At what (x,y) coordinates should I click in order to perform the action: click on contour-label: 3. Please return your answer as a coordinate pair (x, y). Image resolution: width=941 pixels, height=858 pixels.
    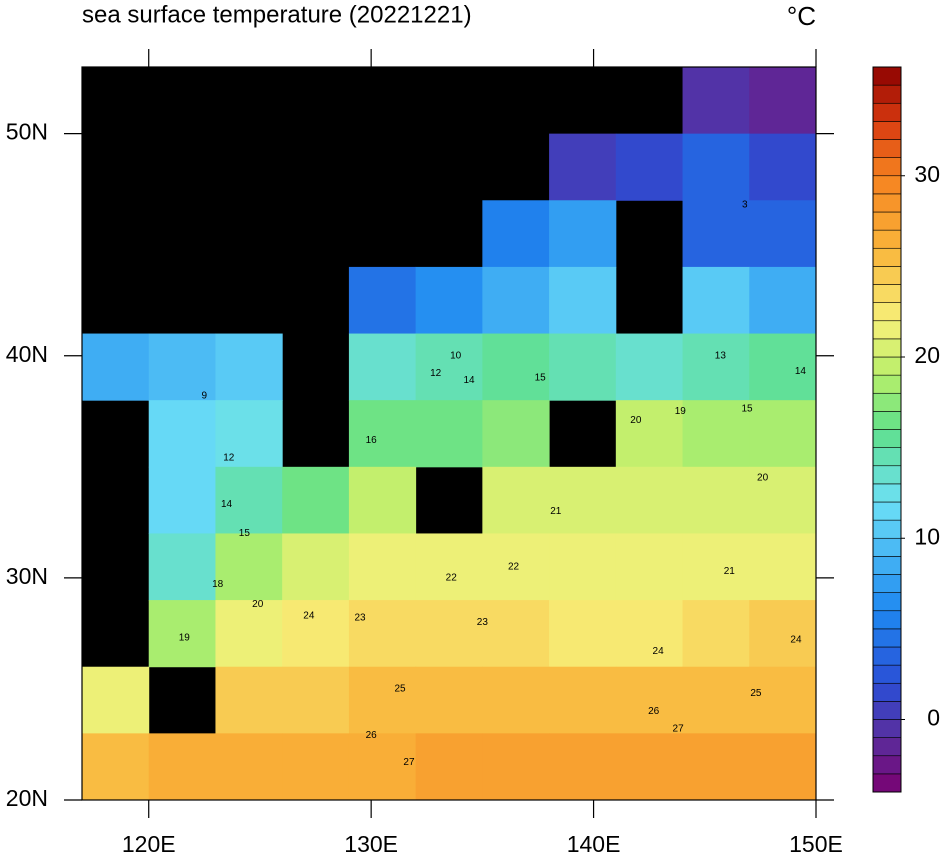
    Looking at the image, I should click on (745, 204).